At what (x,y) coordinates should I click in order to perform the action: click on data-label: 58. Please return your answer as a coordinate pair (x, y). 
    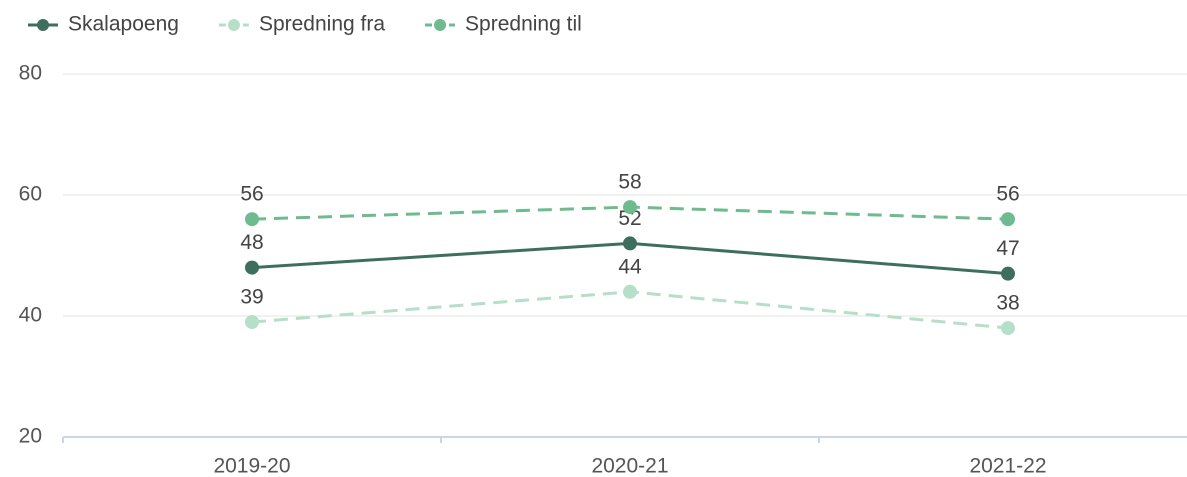
    Looking at the image, I should click on (629, 182).